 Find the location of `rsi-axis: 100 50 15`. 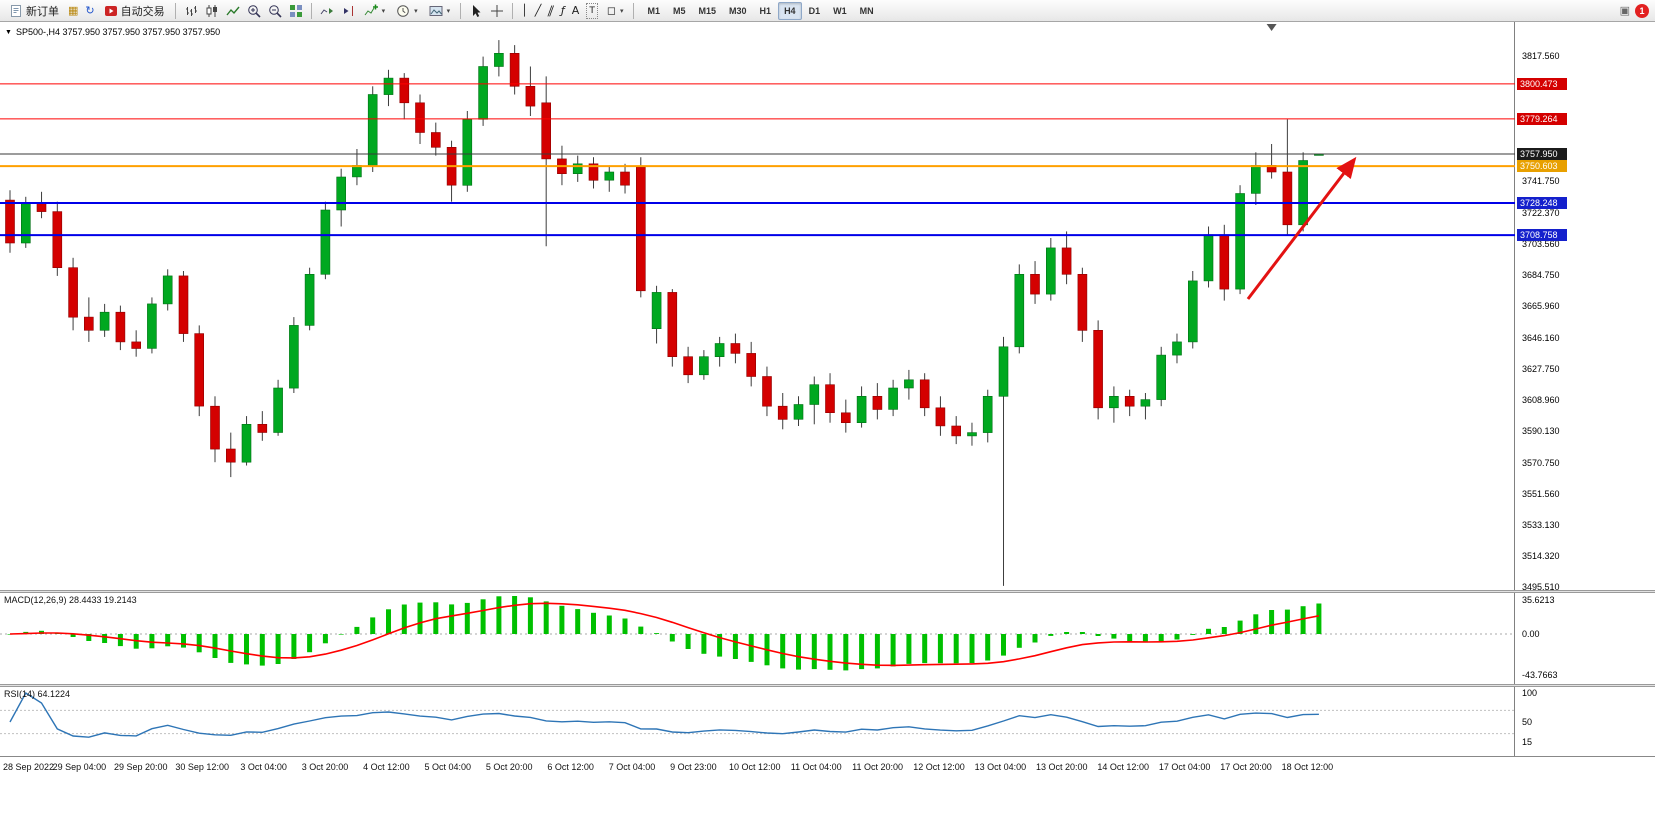

rsi-axis: 100 50 15 is located at coordinates (1585, 721).